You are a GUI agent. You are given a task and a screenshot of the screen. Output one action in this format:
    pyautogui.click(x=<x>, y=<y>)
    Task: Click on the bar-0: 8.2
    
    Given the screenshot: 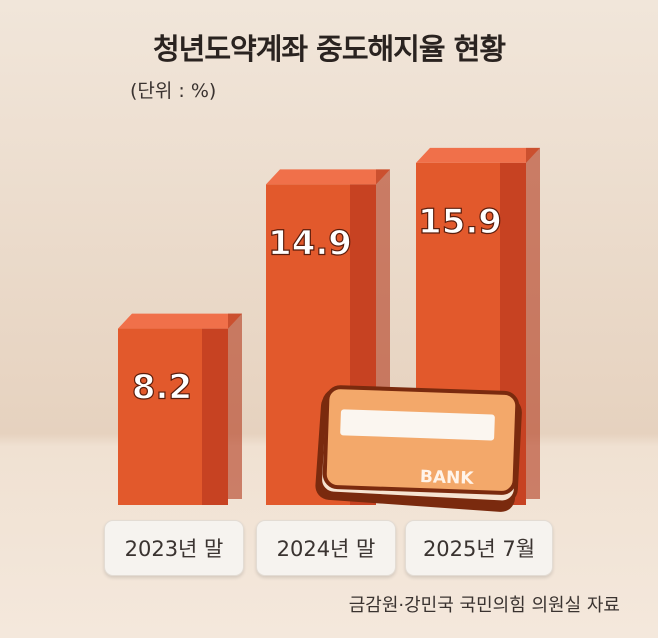 What is the action you would take?
    pyautogui.click(x=180, y=409)
    